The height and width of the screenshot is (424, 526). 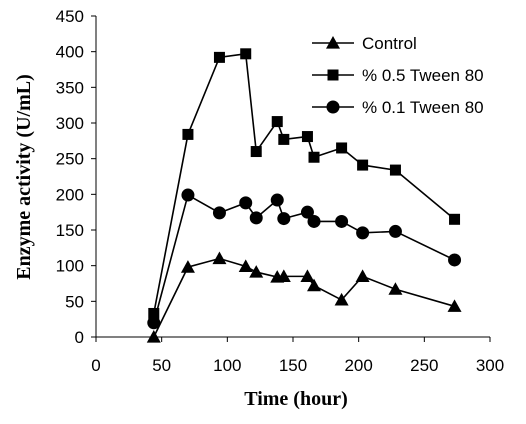 I want to click on legend-entry: % 0.5 Tween 80, so click(x=398, y=75).